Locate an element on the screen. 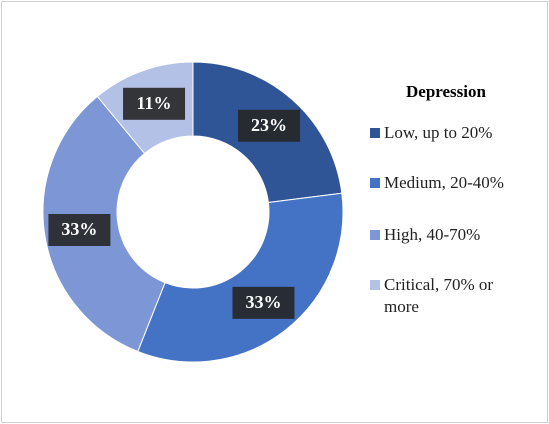 Image resolution: width=549 pixels, height=424 pixels. legend-item: Critical, 70% or more is located at coordinates (449, 296).